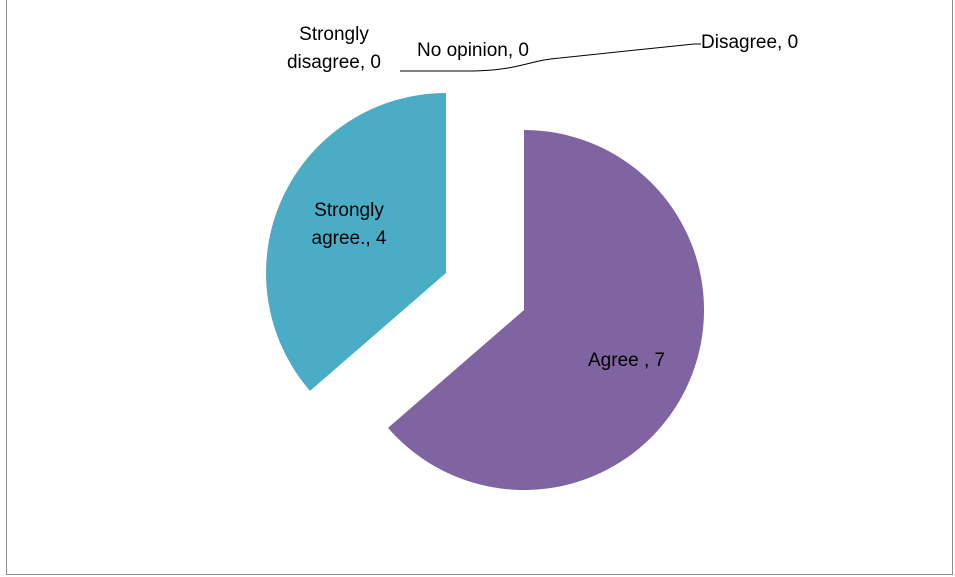  I want to click on data-label-2: Disagree, 0, so click(749, 42).